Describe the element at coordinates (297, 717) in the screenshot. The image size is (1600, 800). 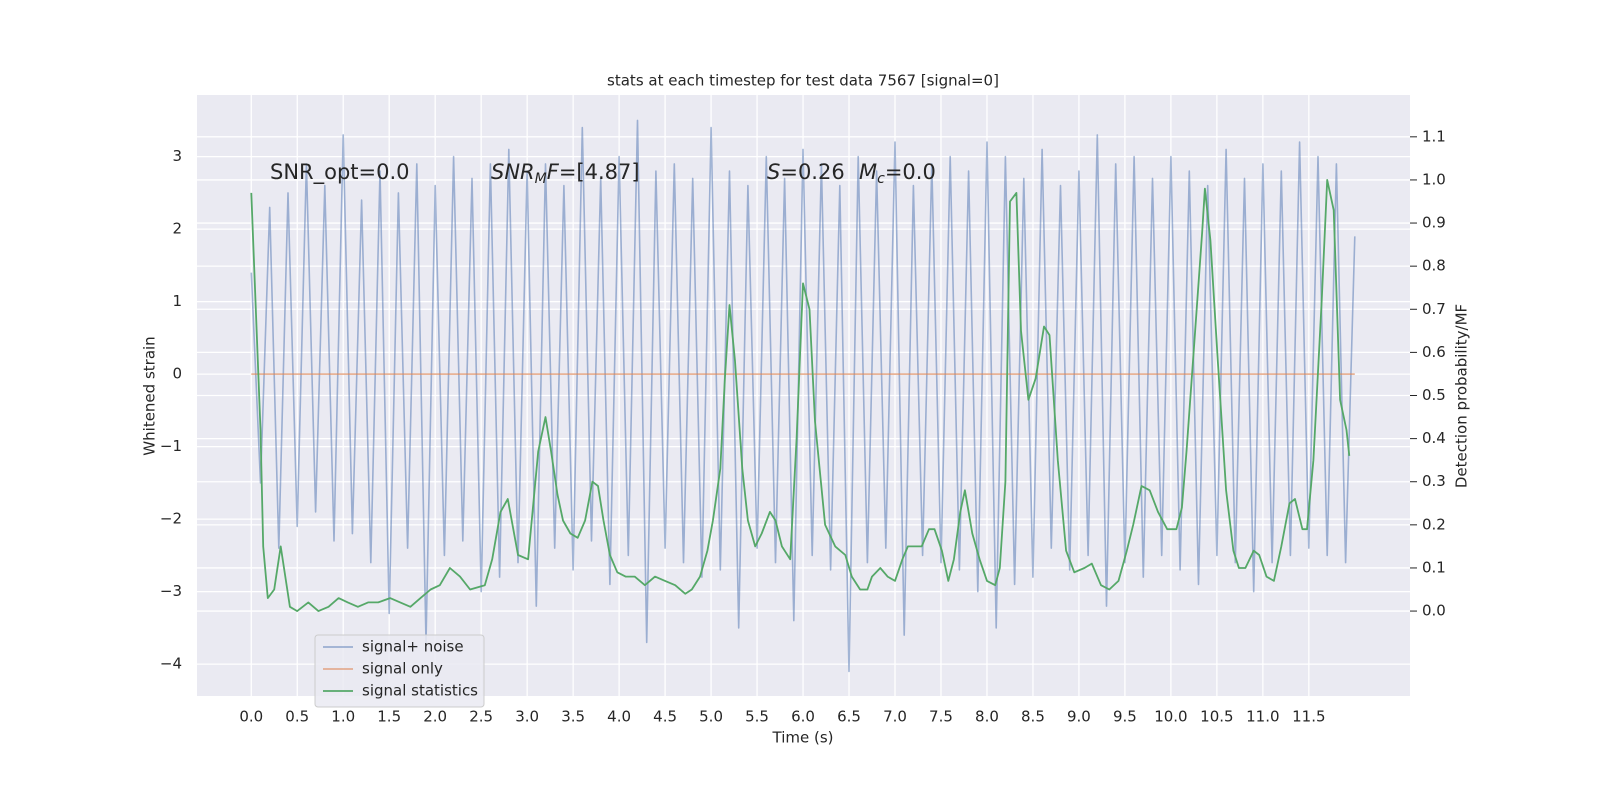
I see `x-tick-label: 0.5` at that location.